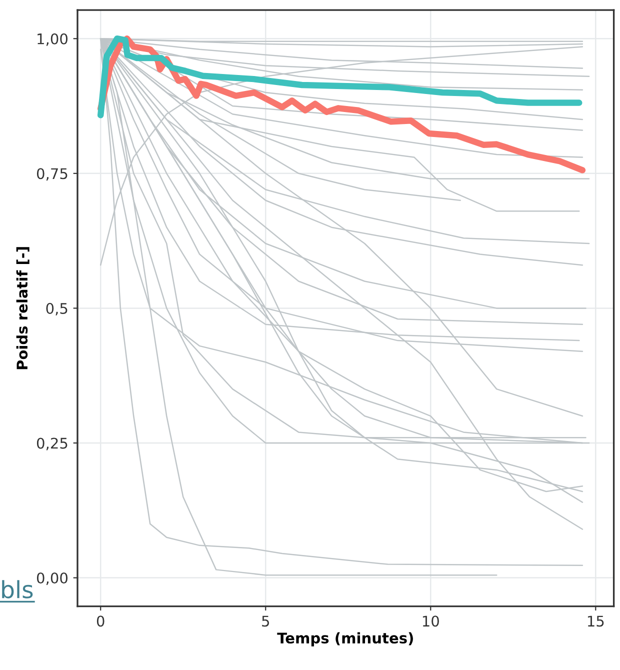 This screenshot has height=670, width=620. Describe the element at coordinates (265, 621) in the screenshot. I see `x-tick-label: 5` at that location.